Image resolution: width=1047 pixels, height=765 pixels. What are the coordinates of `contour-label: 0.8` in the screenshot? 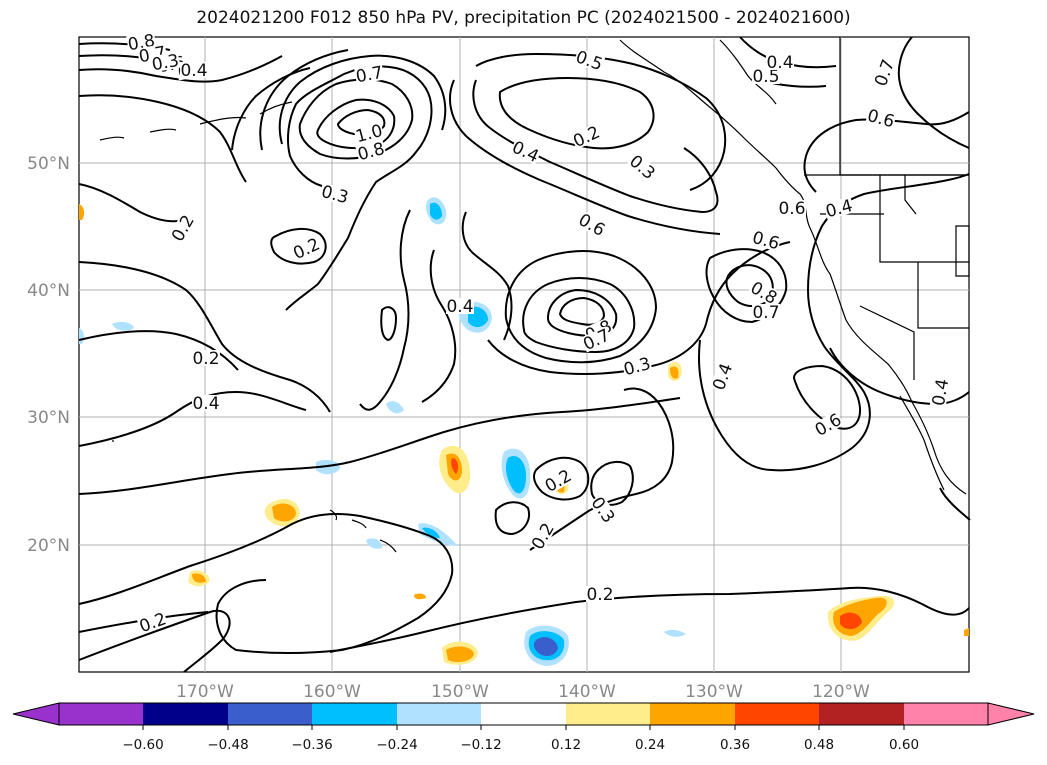 It's located at (371, 152).